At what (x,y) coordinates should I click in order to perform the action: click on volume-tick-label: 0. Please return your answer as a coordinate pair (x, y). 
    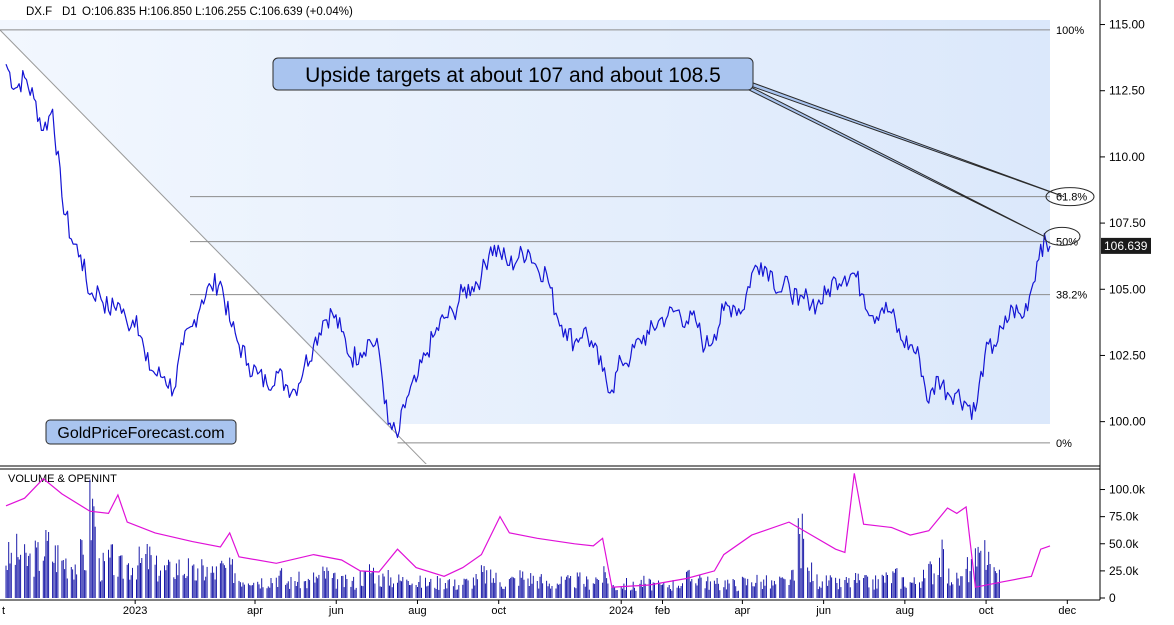
    Looking at the image, I should click on (1112, 598).